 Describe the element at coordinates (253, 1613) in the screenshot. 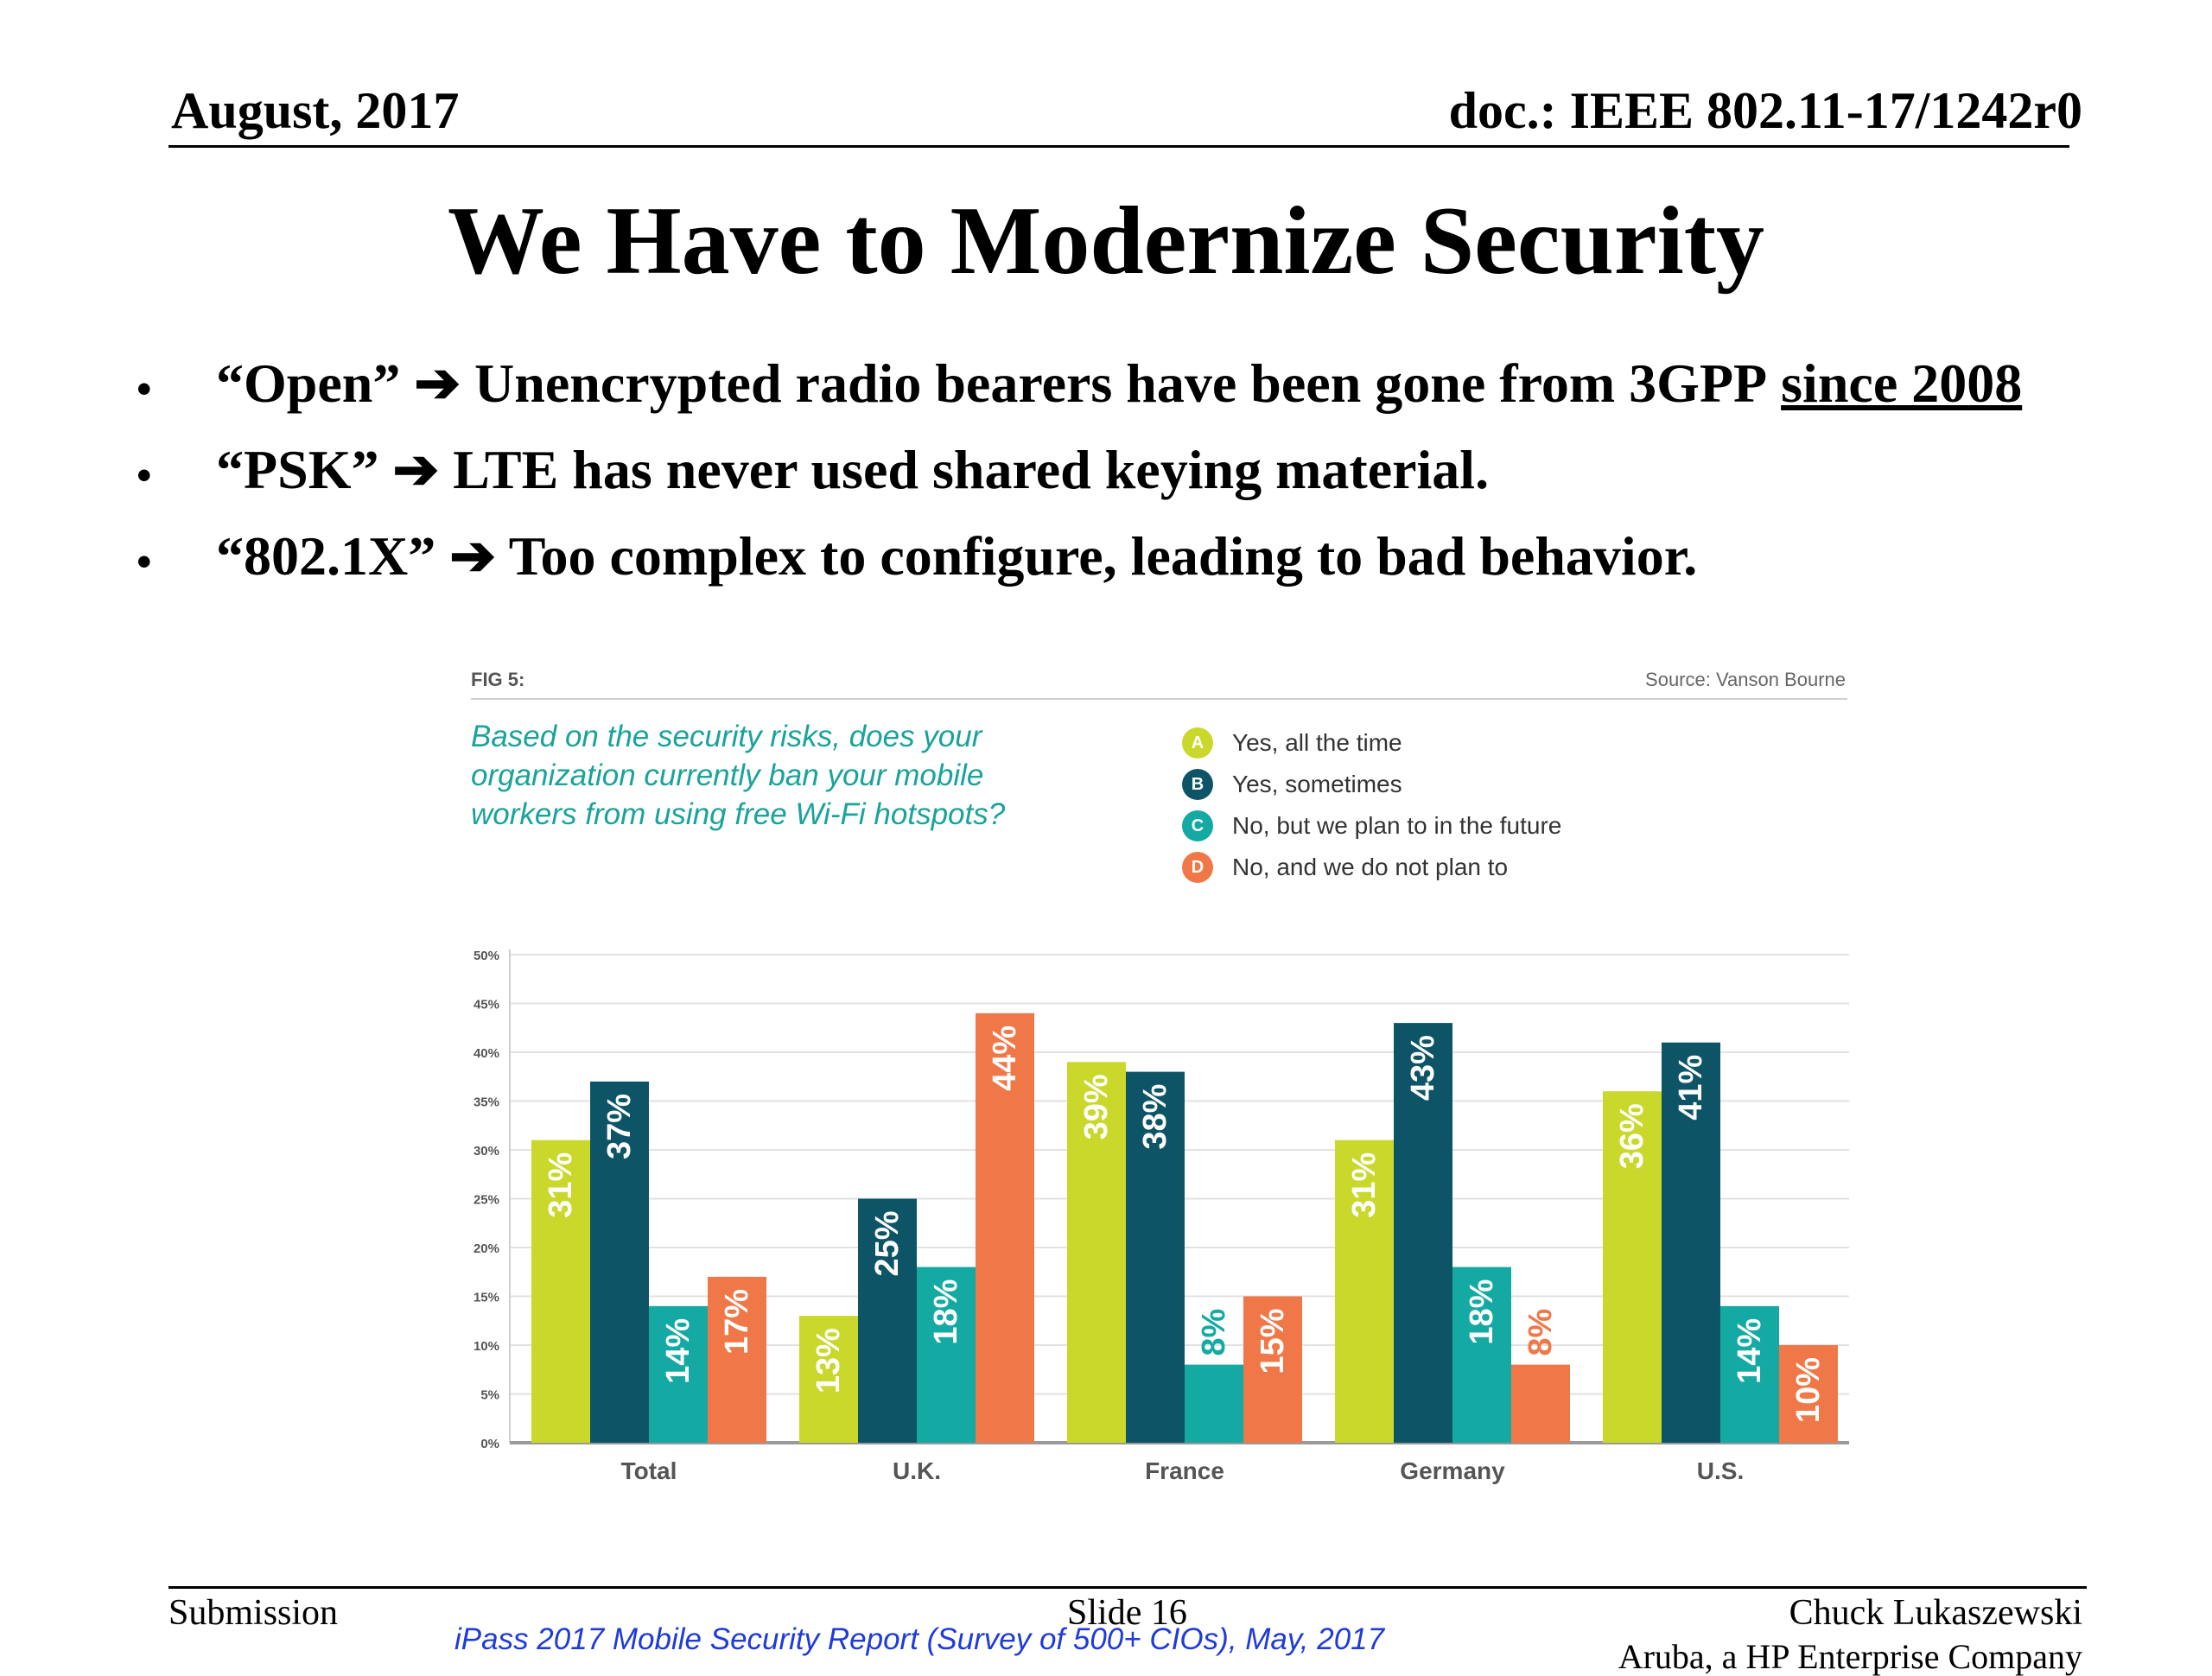

I see `footer-submission: Submission` at that location.